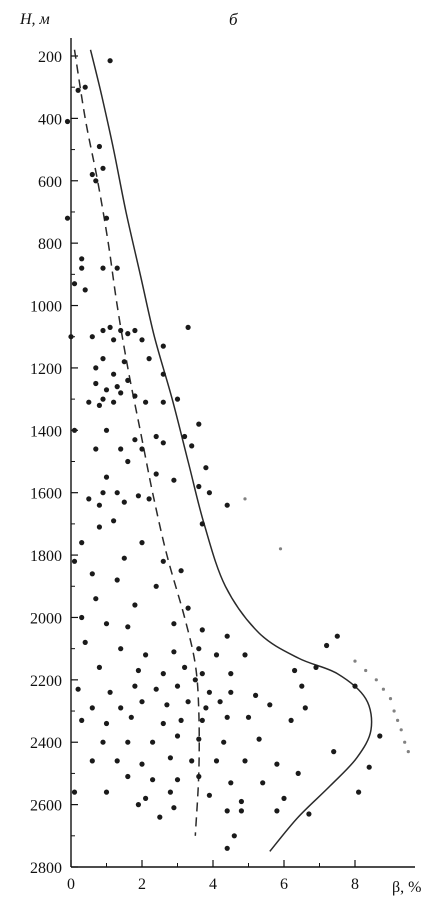  What do you see at coordinates (50, 57) in the screenshot?
I see `y-tick-label-200: 200` at bounding box center [50, 57].